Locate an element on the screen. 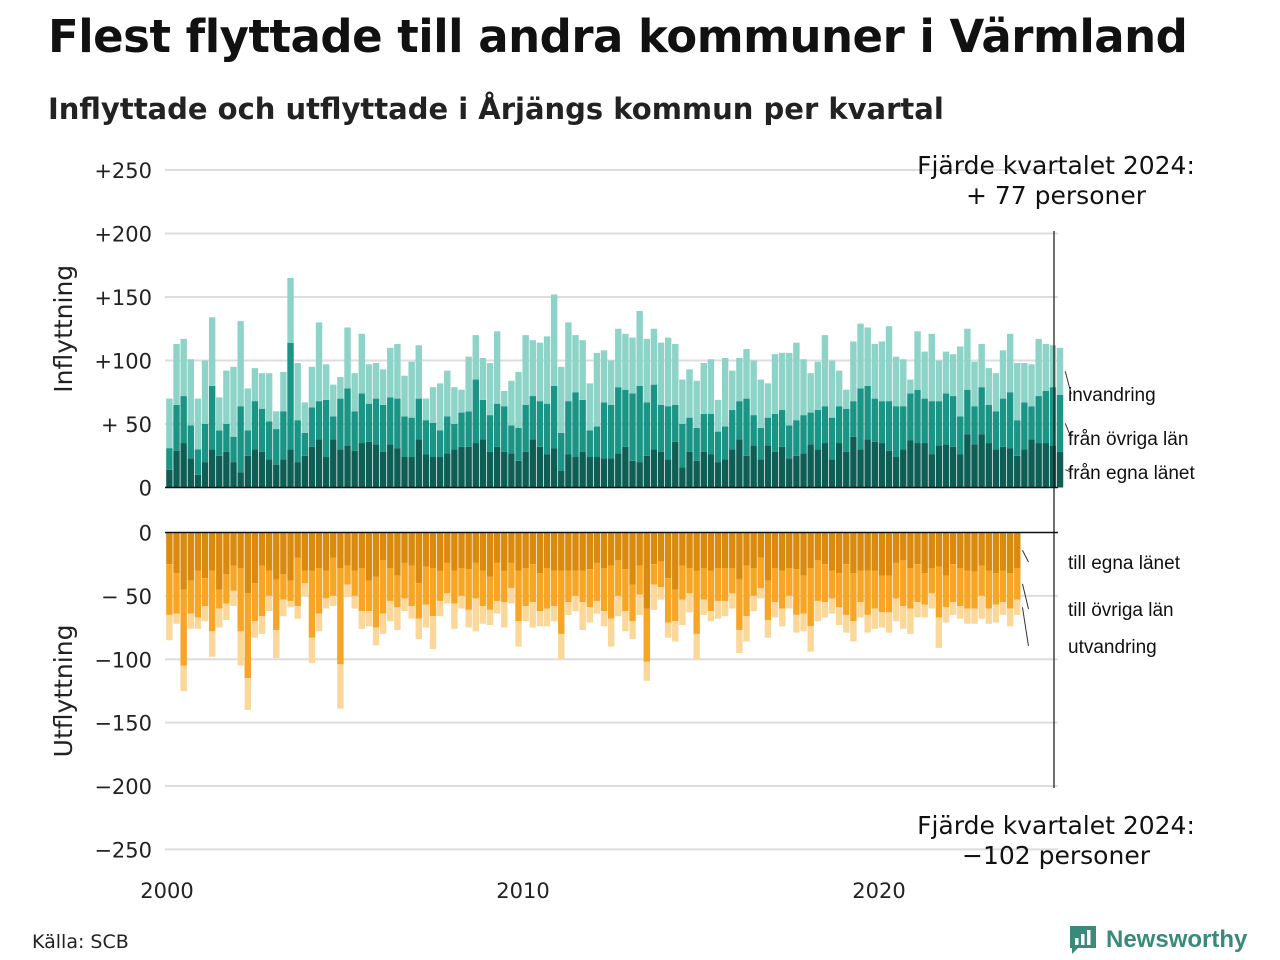 Image resolution: width=1280 pixels, height=960 pixels. out-bar-q96-s2 is located at coordinates (846, 589).